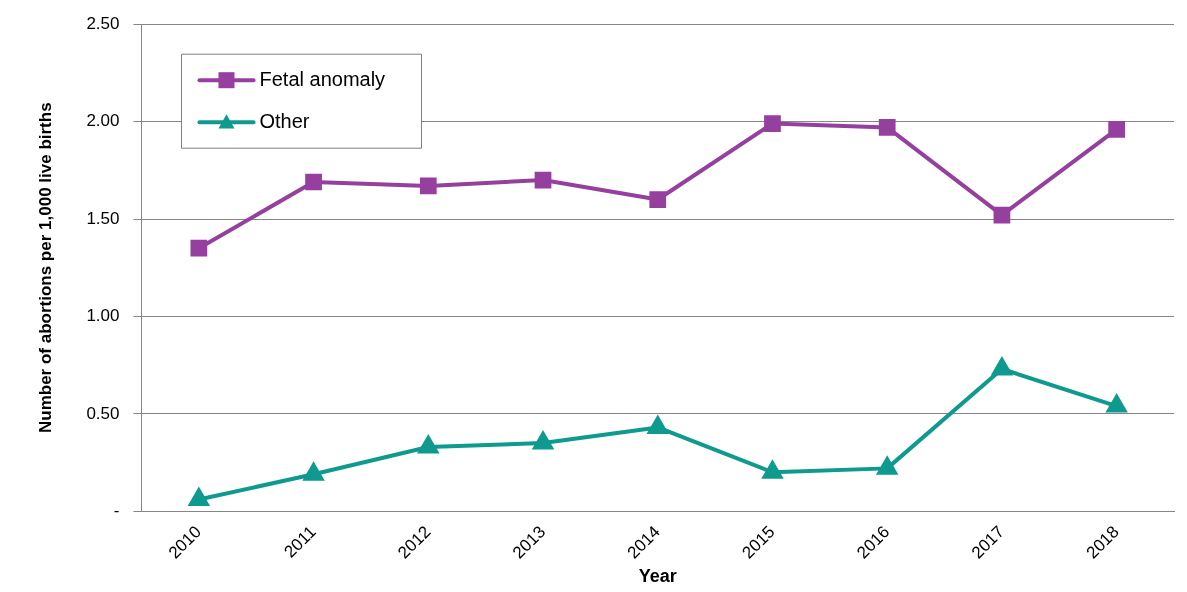  What do you see at coordinates (103, 23) in the screenshot?
I see `y-tick-label: 2.50` at bounding box center [103, 23].